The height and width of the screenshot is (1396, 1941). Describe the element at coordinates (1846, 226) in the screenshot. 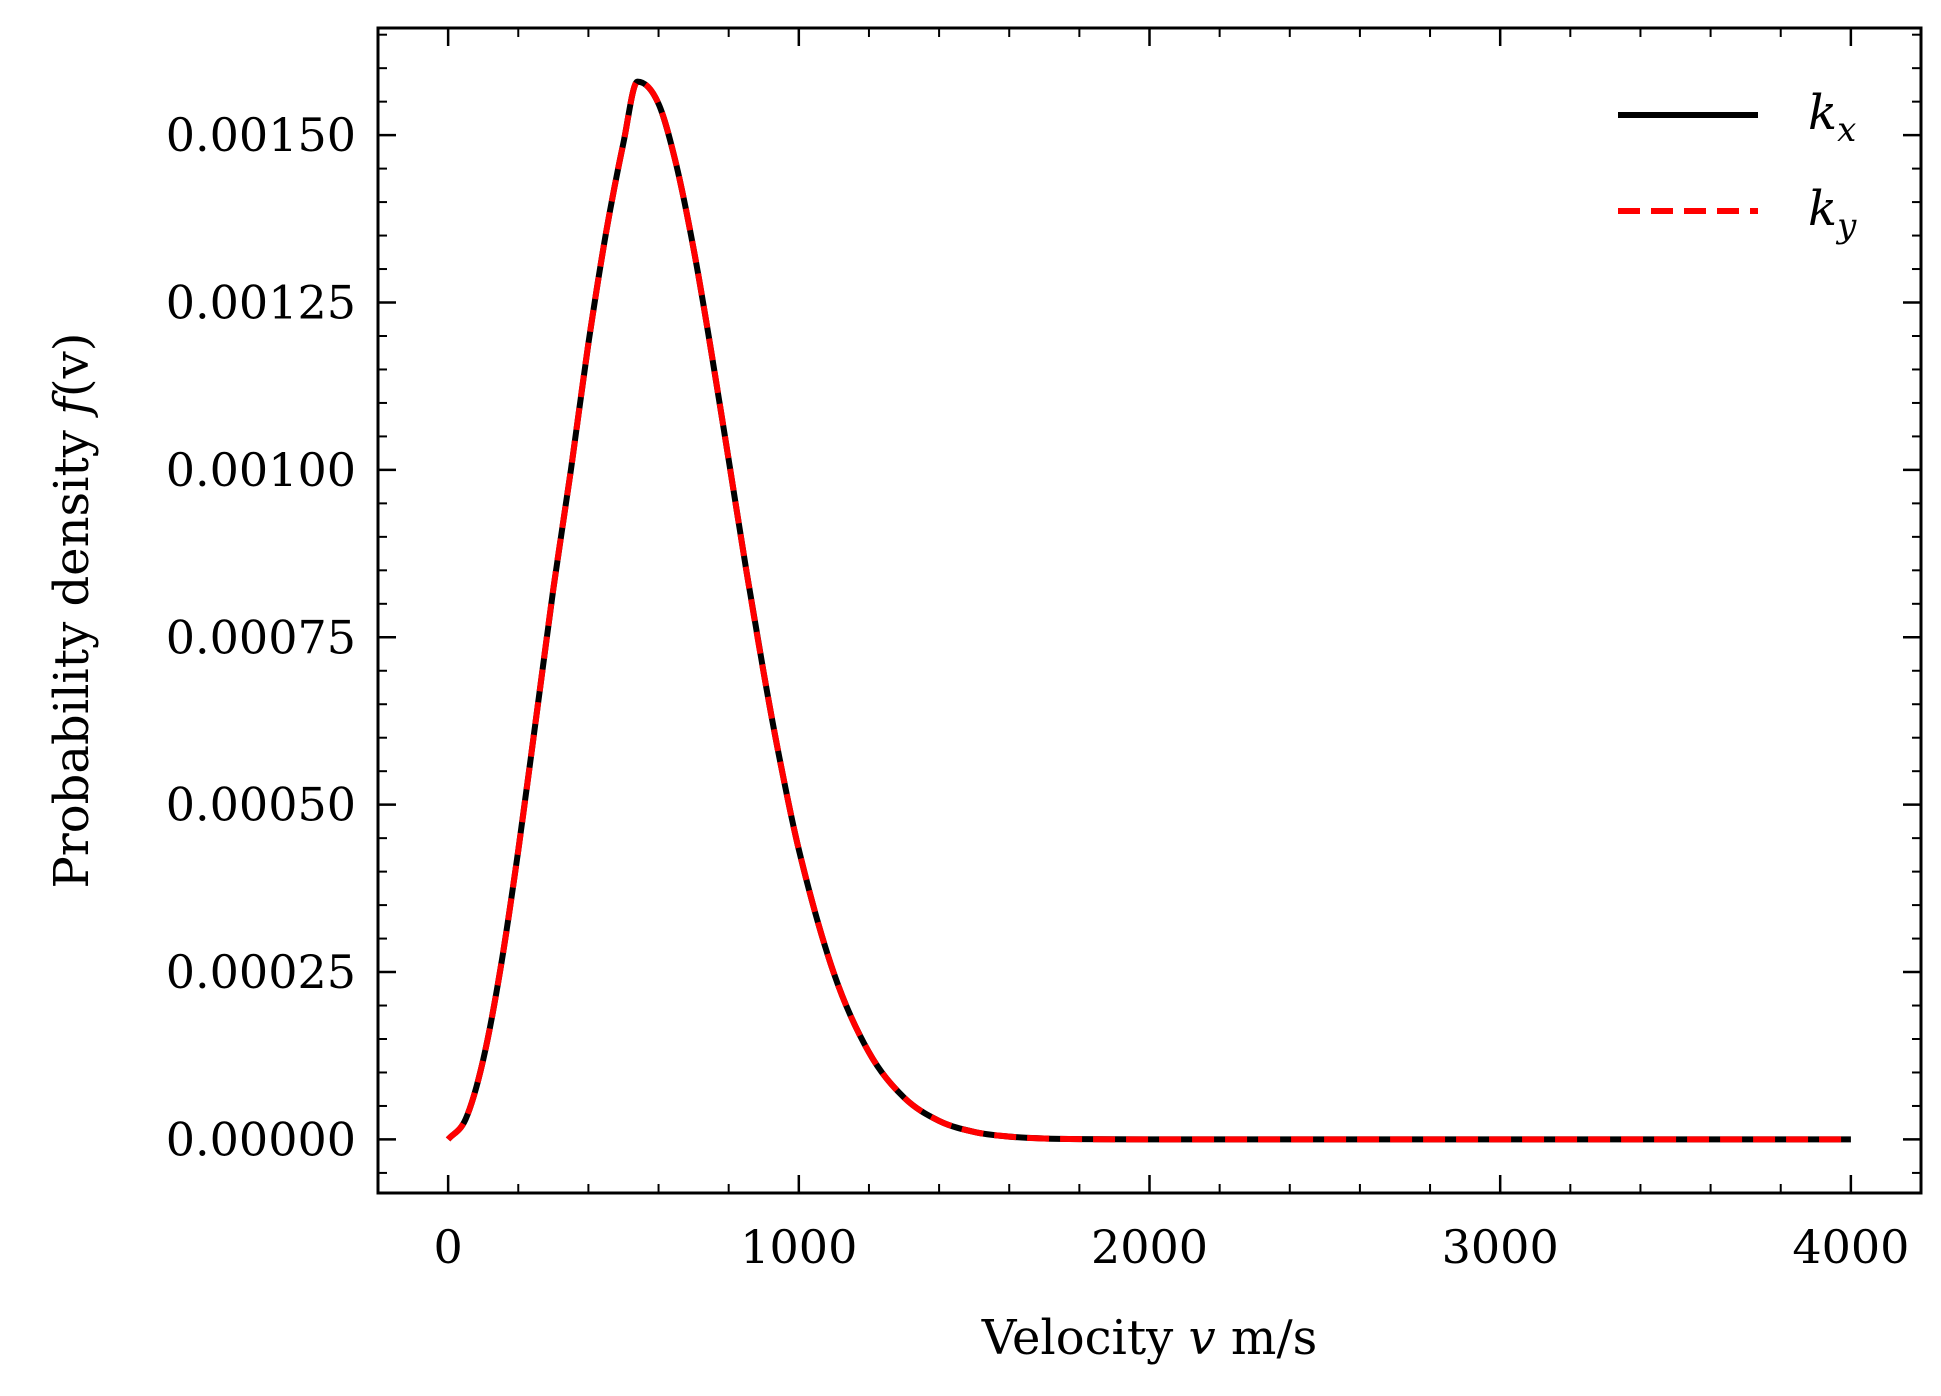

I see `legend-label-ky-sub: y` at that location.